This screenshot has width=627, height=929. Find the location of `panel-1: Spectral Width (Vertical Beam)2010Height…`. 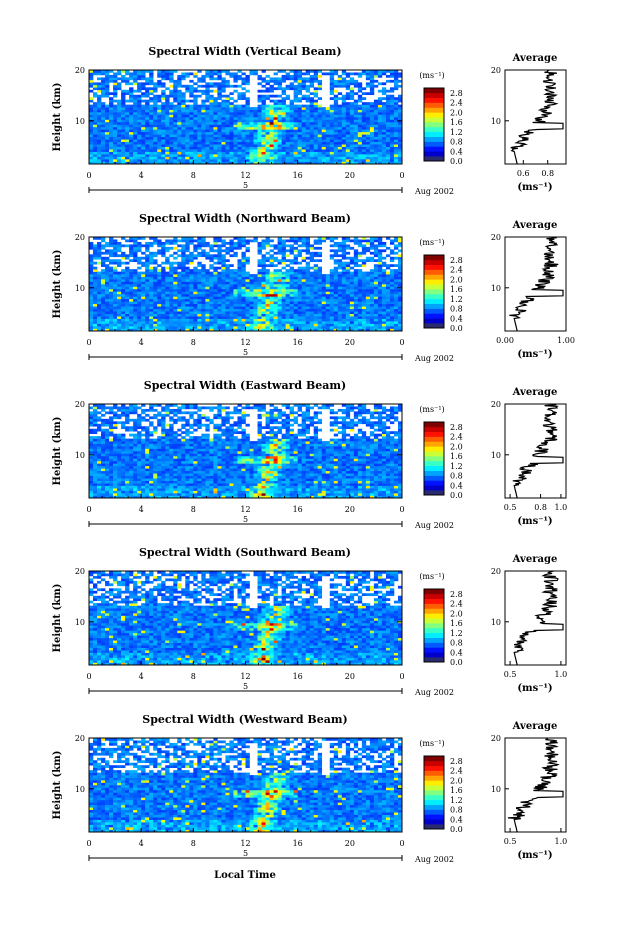

panel-1: Spectral Width (Vertical Beam)2010Height… is located at coordinates (309, 120).